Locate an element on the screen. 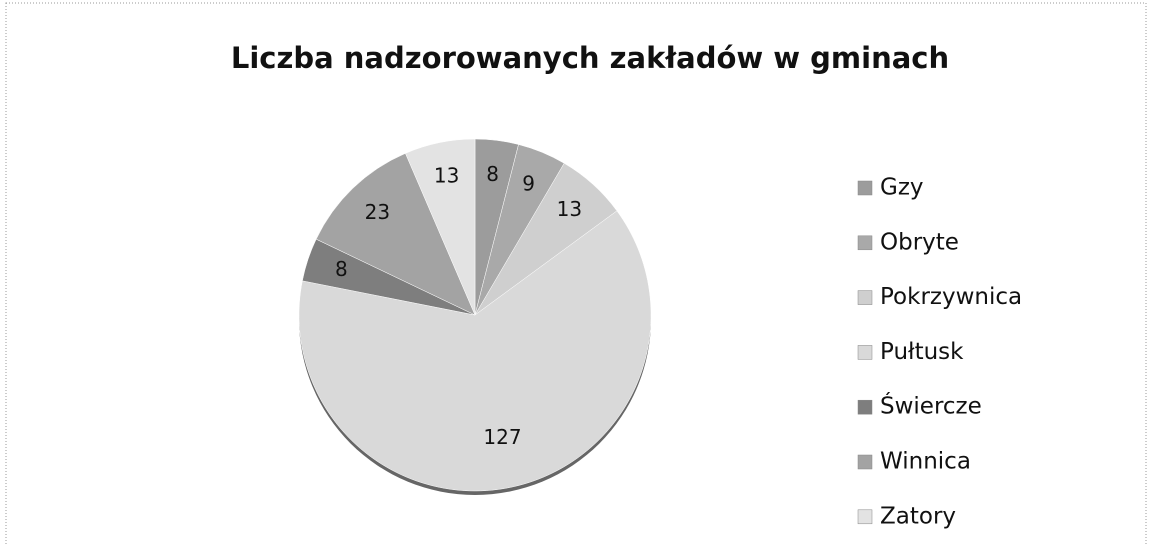 This screenshot has width=1151, height=546. chart-title: Liczba nadzorowanych zakładów w gminach is located at coordinates (590, 58).